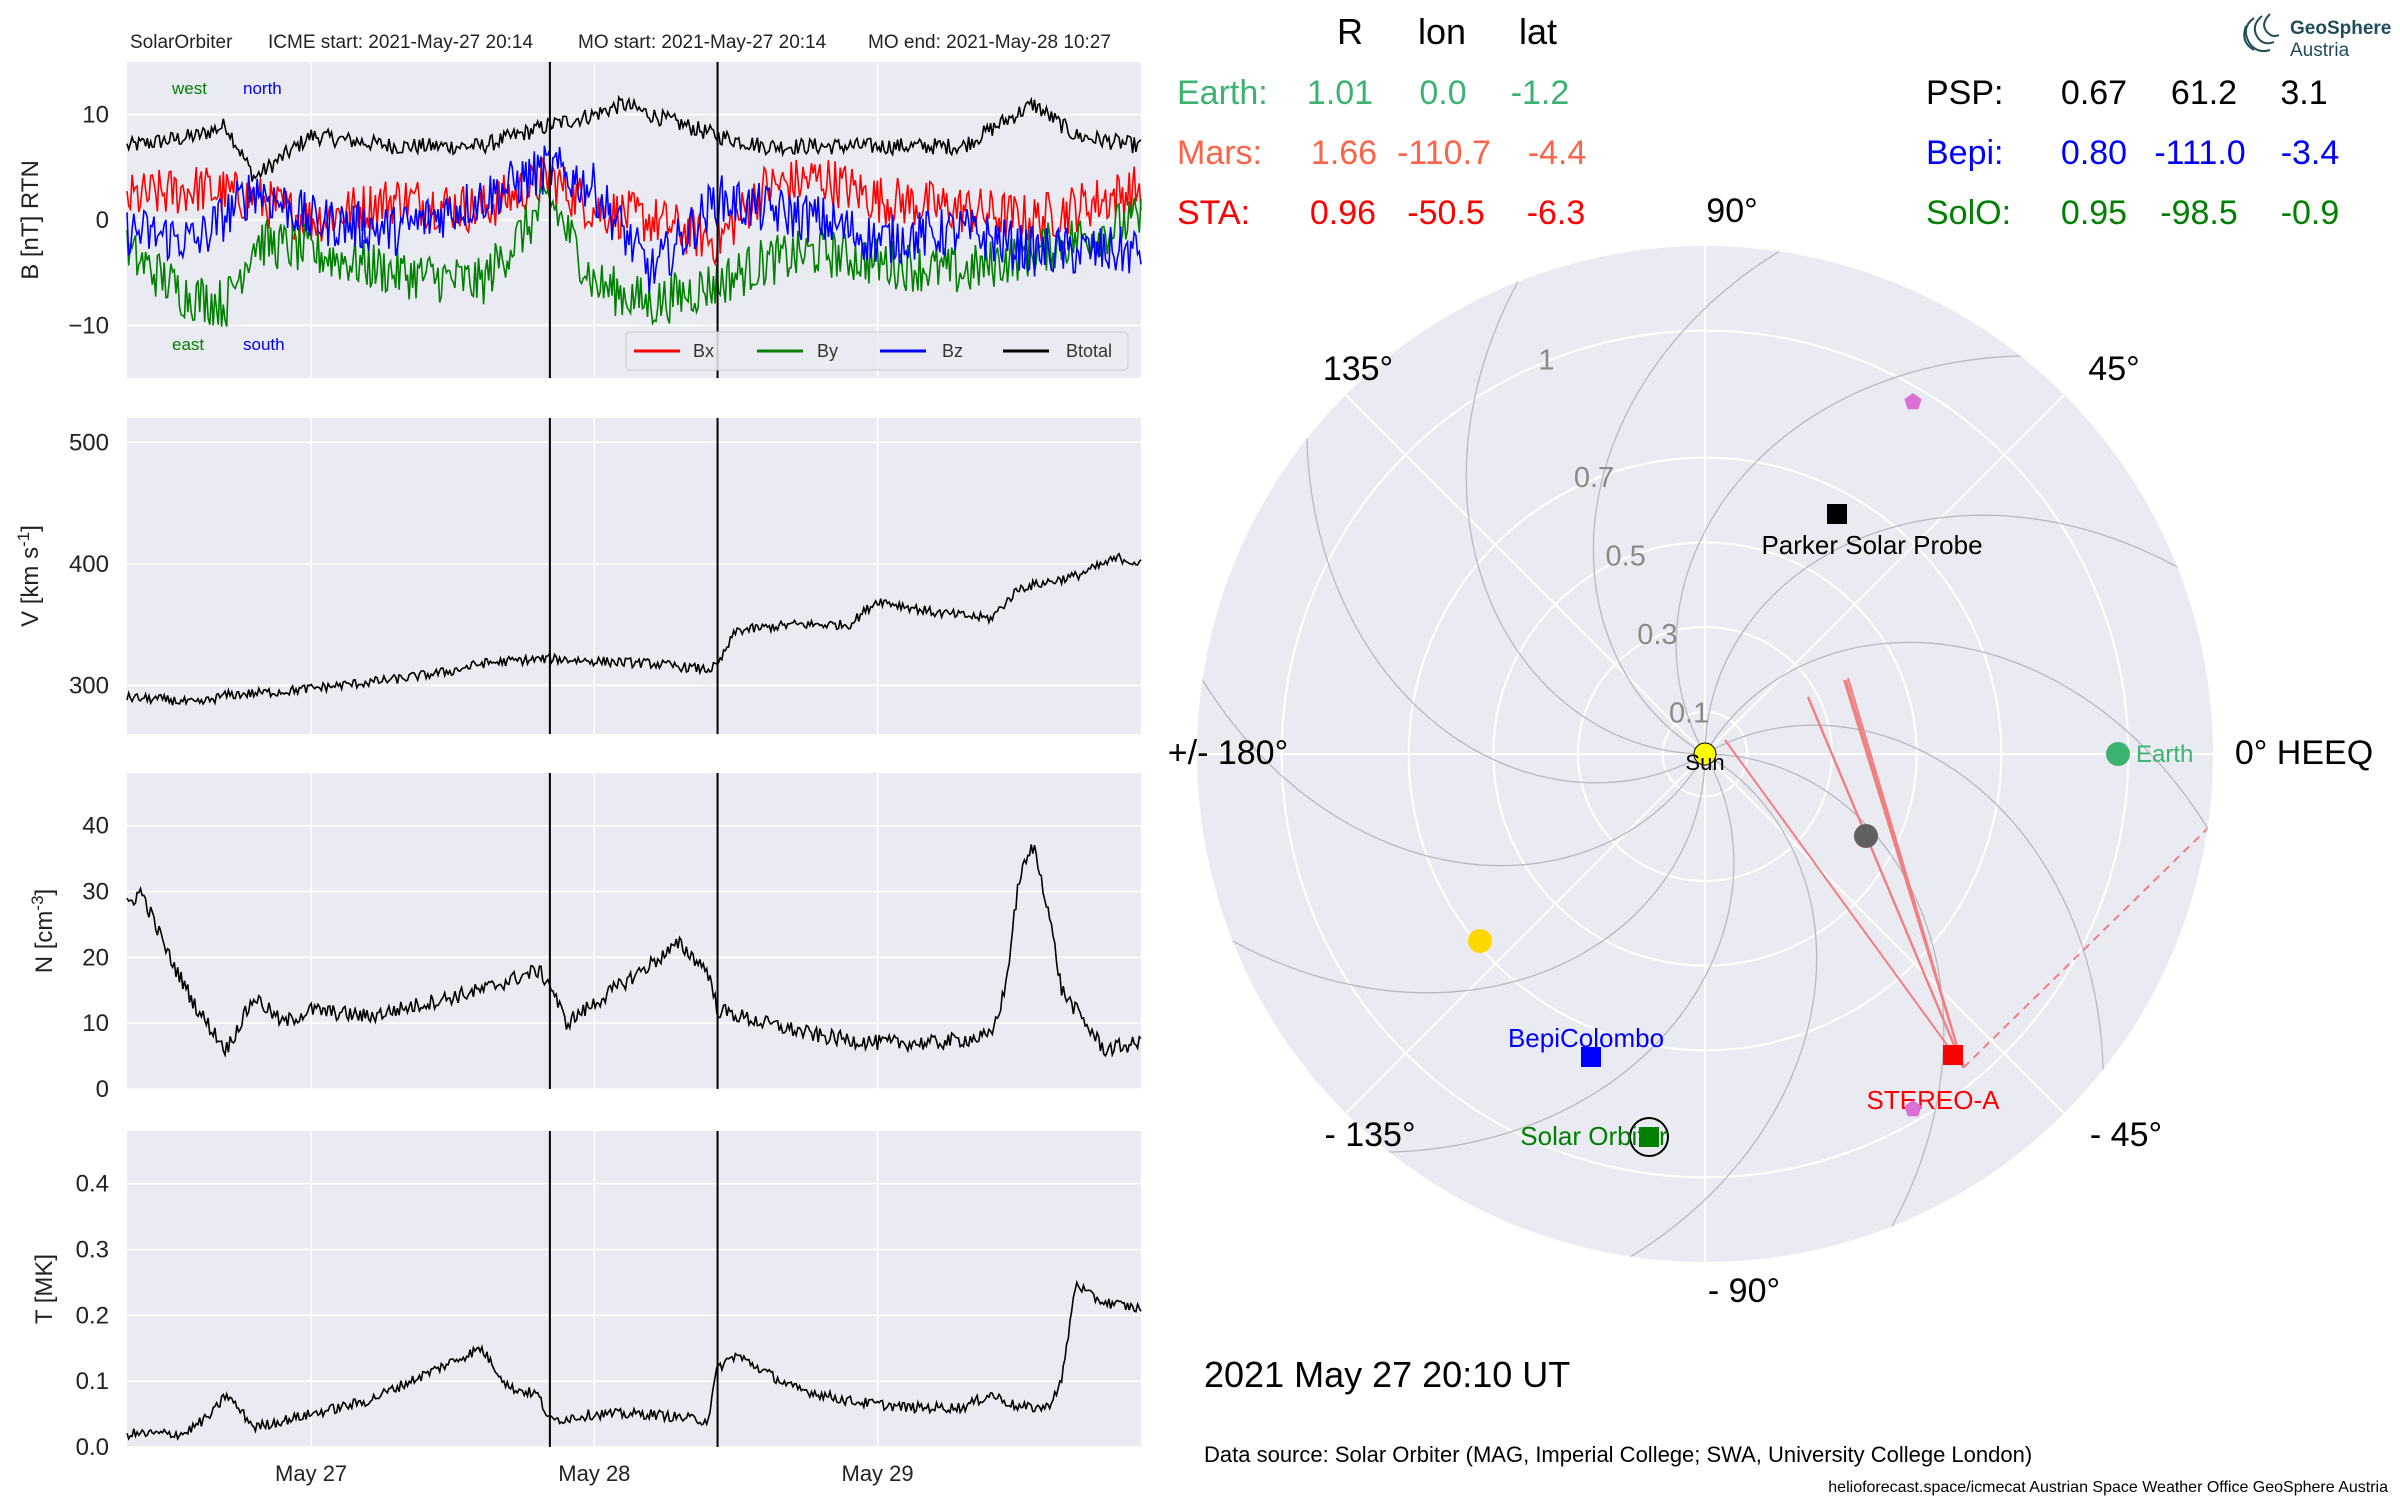 This screenshot has height=1500, width=2400. I want to click on panel-2: 300 400 500 V [km s-1], so click(578, 576).